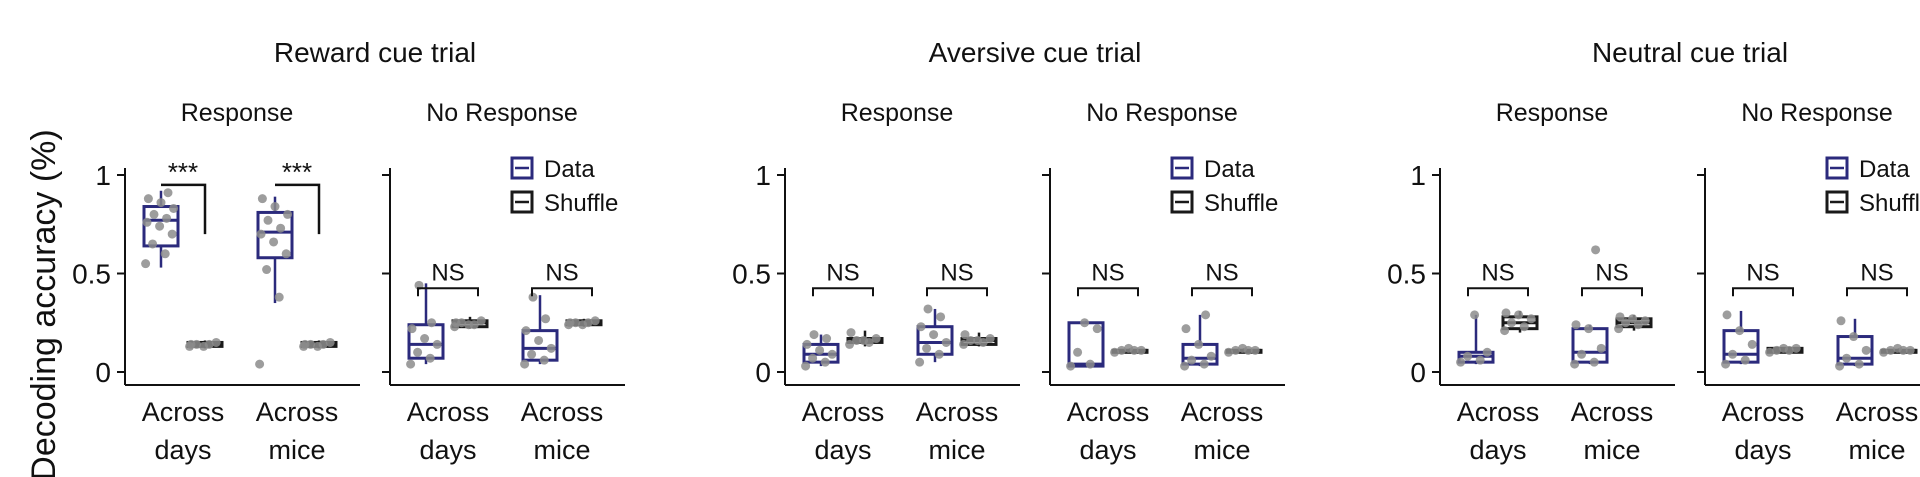  Describe the element at coordinates (1224, 186) in the screenshot. I see `legend: Data Shuffle` at that location.